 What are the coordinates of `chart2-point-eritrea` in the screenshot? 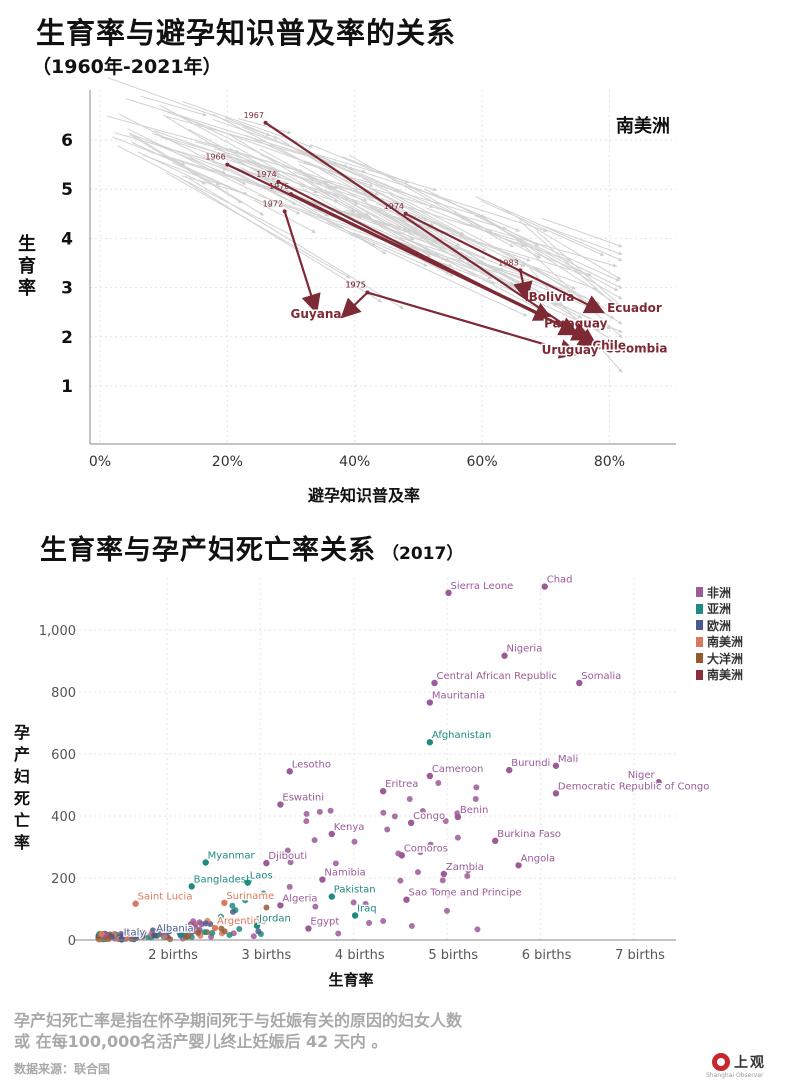 It's located at (383, 791).